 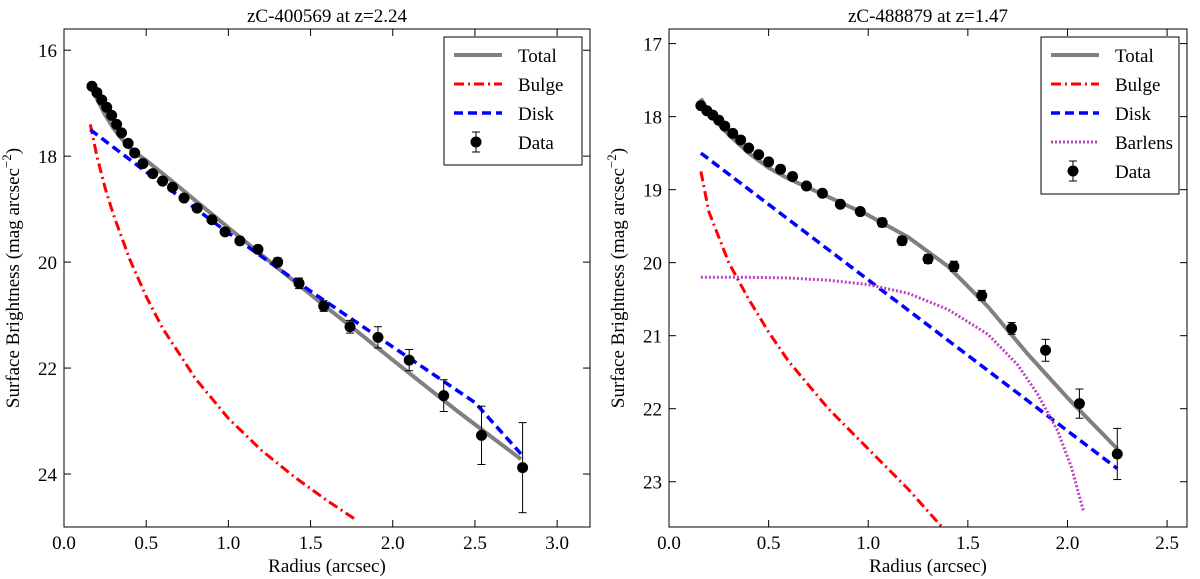 What do you see at coordinates (557, 543) in the screenshot?
I see `x-tick-label: 3.0` at bounding box center [557, 543].